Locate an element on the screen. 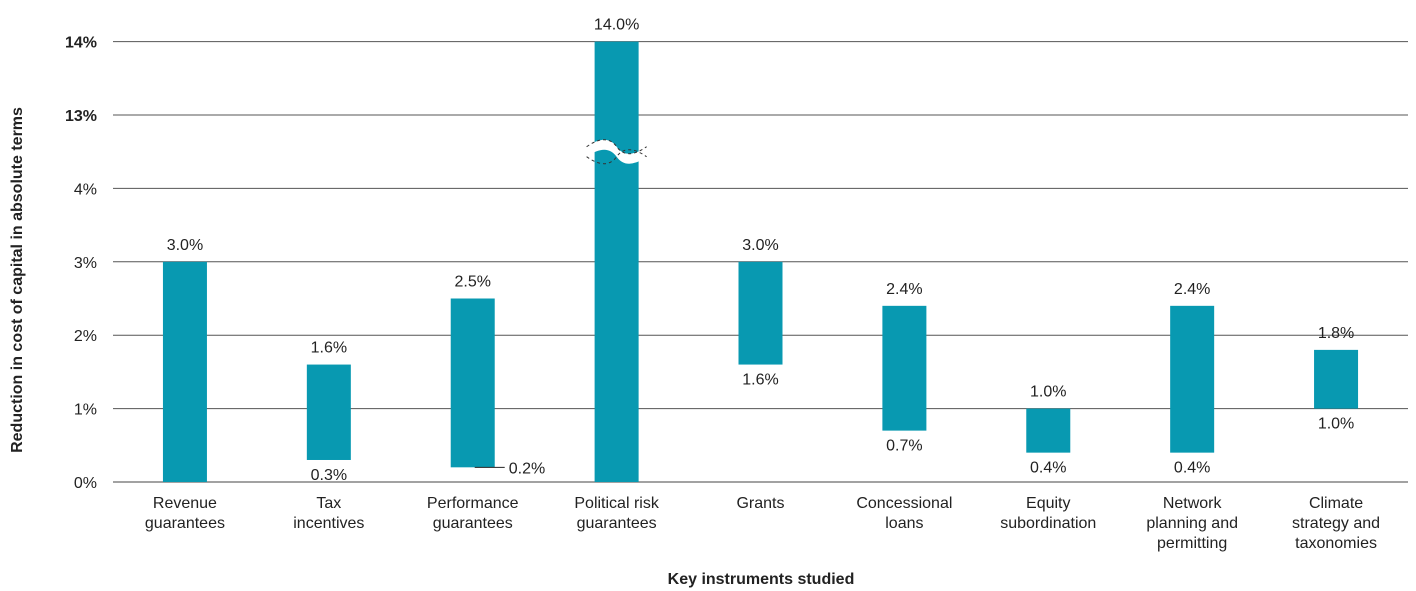  y-tick-label: 1% is located at coordinates (85, 410).